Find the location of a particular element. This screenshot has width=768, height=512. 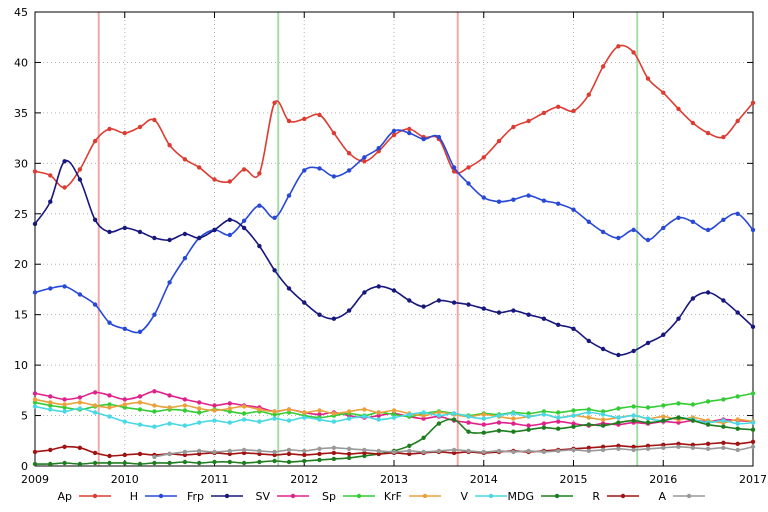

legend-dot-r is located at coordinates (623, 496).